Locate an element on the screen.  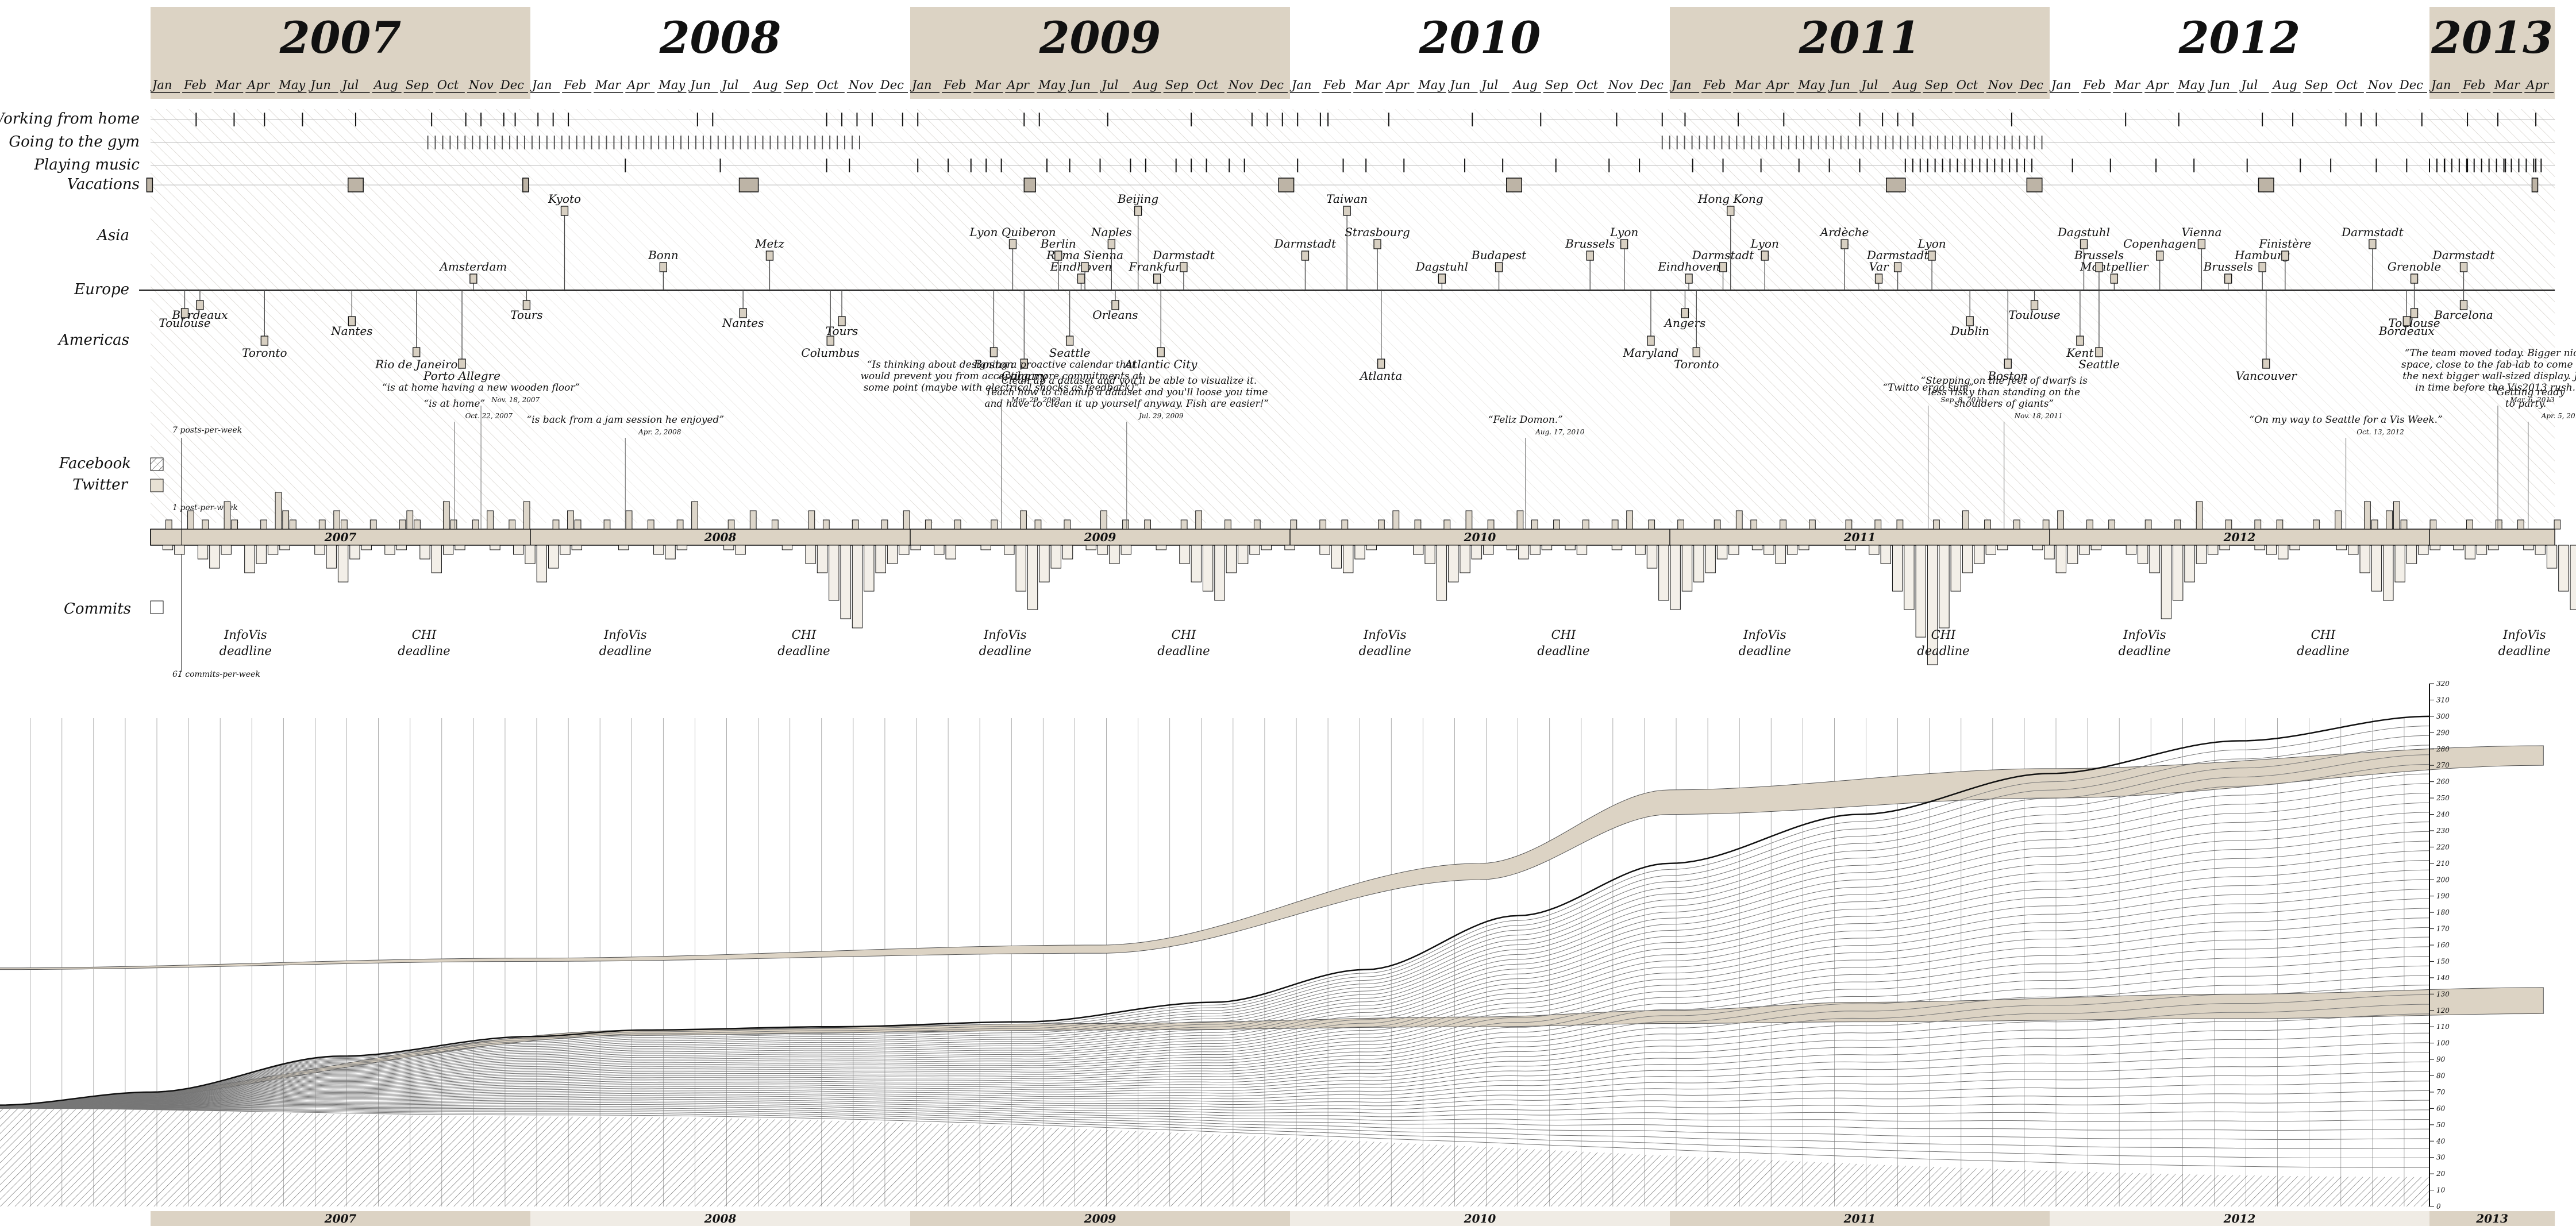
city-americas-13: Seattle is located at coordinates (2099, 364).